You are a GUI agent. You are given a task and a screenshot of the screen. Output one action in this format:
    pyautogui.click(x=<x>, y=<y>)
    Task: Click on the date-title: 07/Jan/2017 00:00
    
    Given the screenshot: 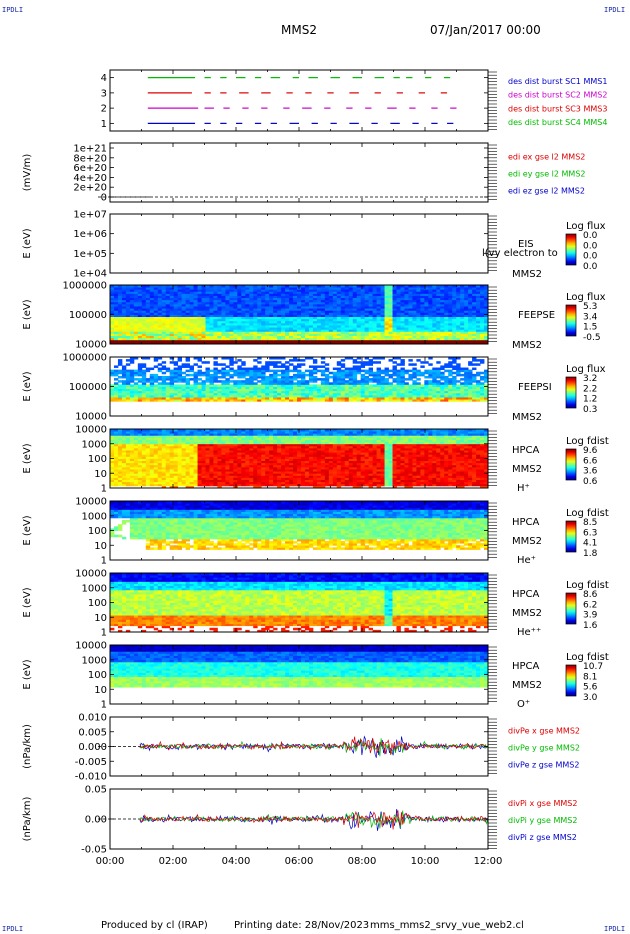 What is the action you would take?
    pyautogui.click(x=485, y=30)
    